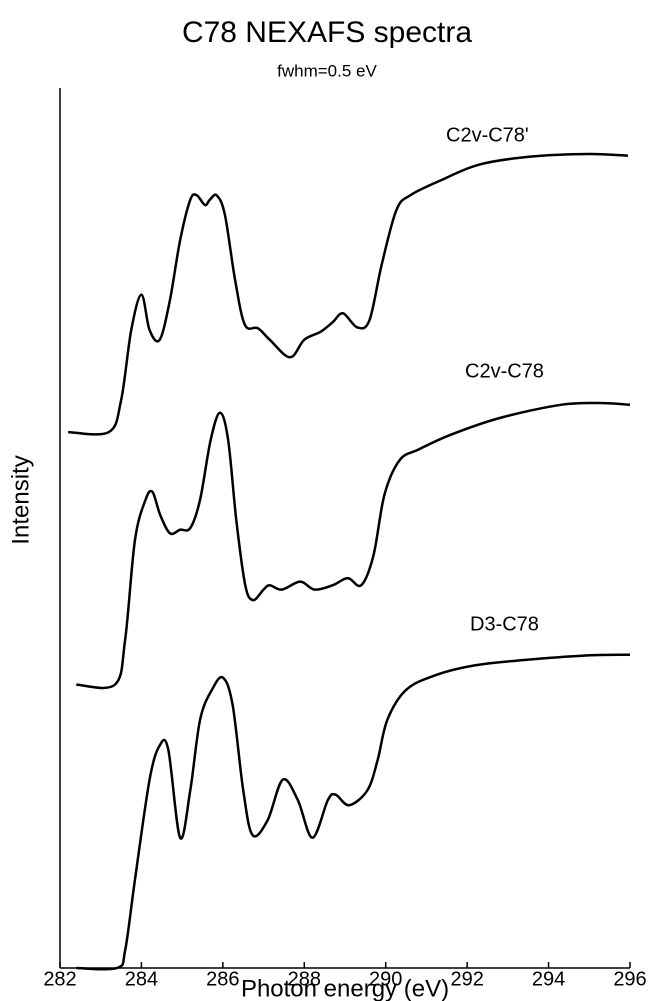  I want to click on x-tick-label: 290, so click(385, 979).